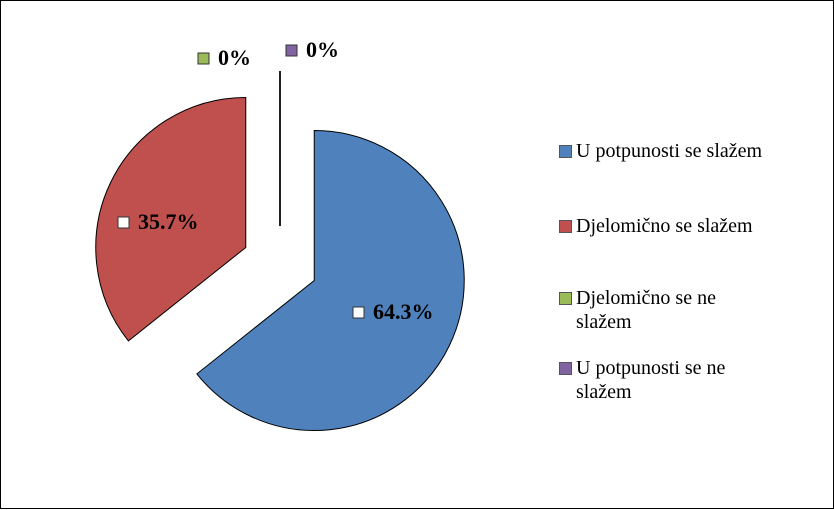 This screenshot has height=510, width=834. I want to click on legend-label: U potpunosti se ne slažem, so click(651, 380).